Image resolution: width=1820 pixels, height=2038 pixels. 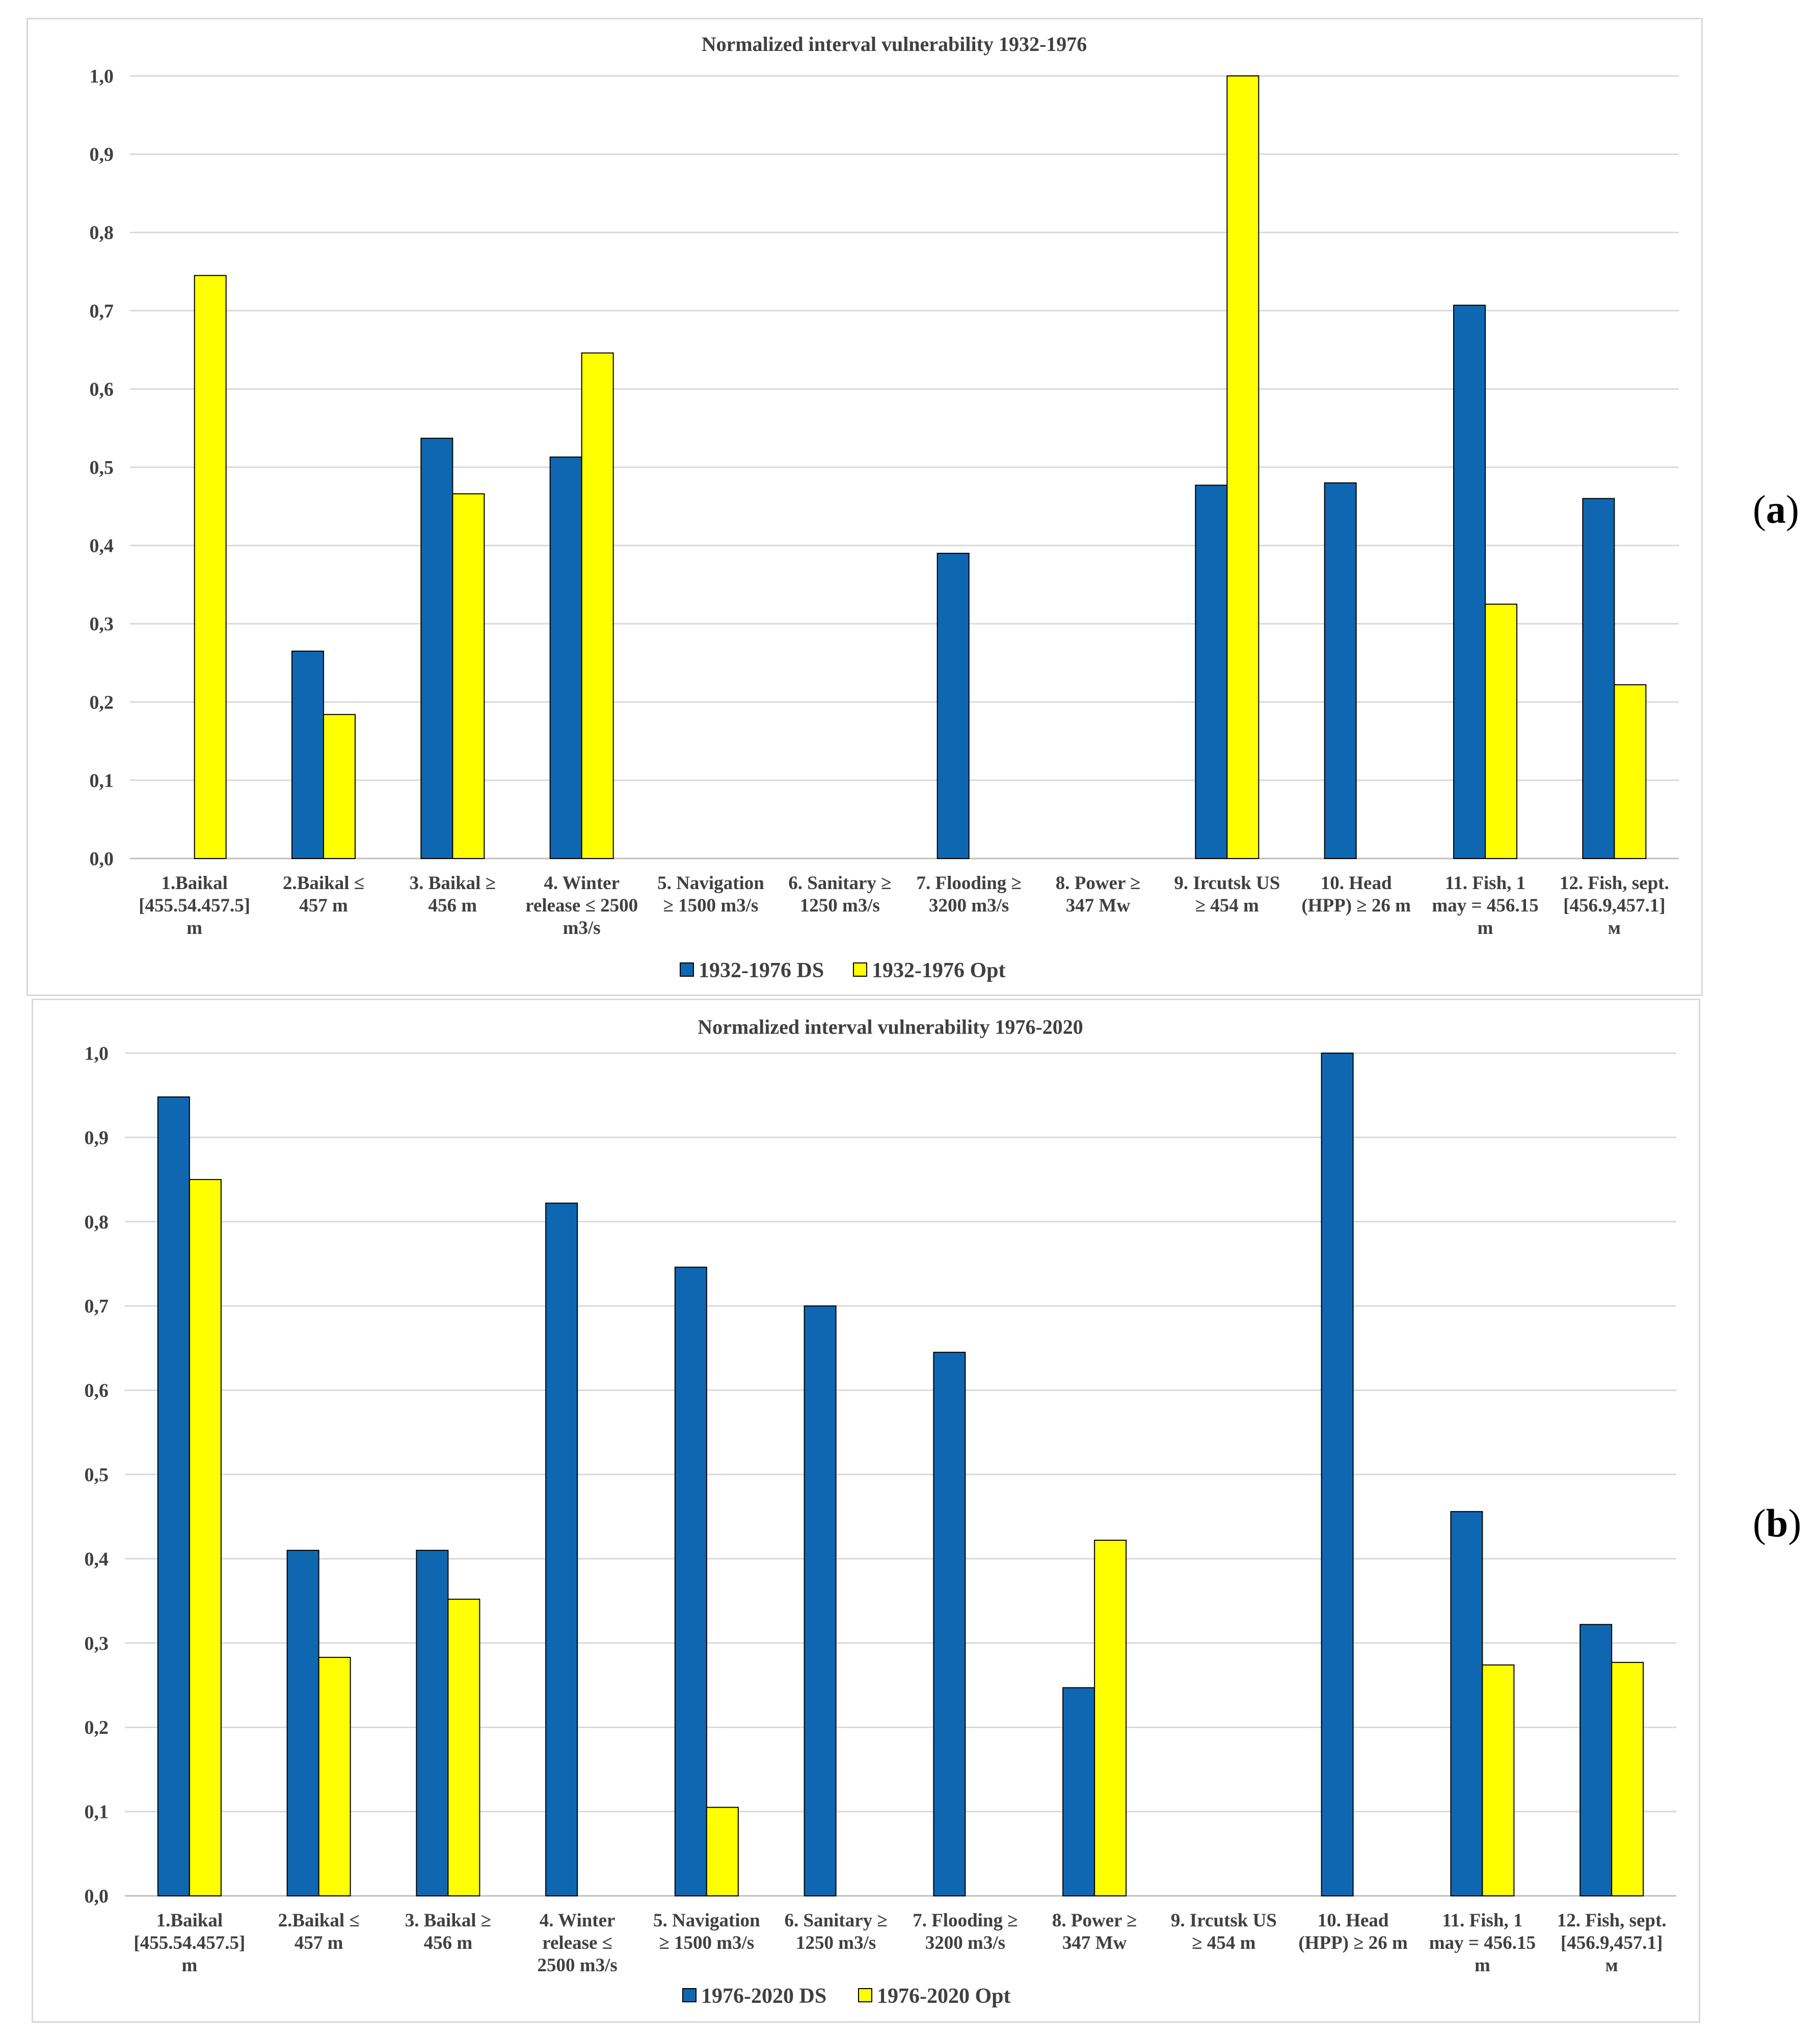 What do you see at coordinates (582, 928) in the screenshot?
I see `x-tick-label: m3/s` at bounding box center [582, 928].